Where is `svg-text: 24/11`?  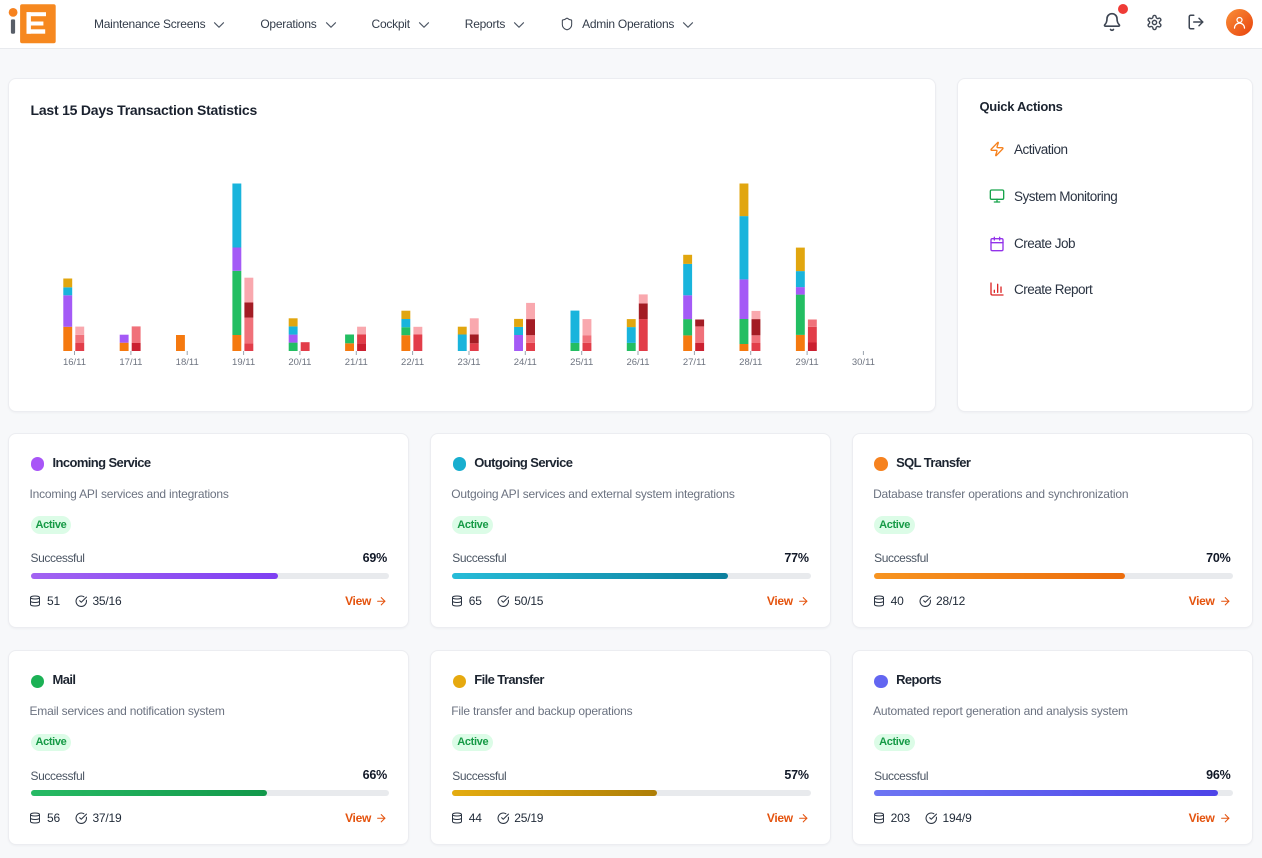
svg-text: 24/11 is located at coordinates (525, 362).